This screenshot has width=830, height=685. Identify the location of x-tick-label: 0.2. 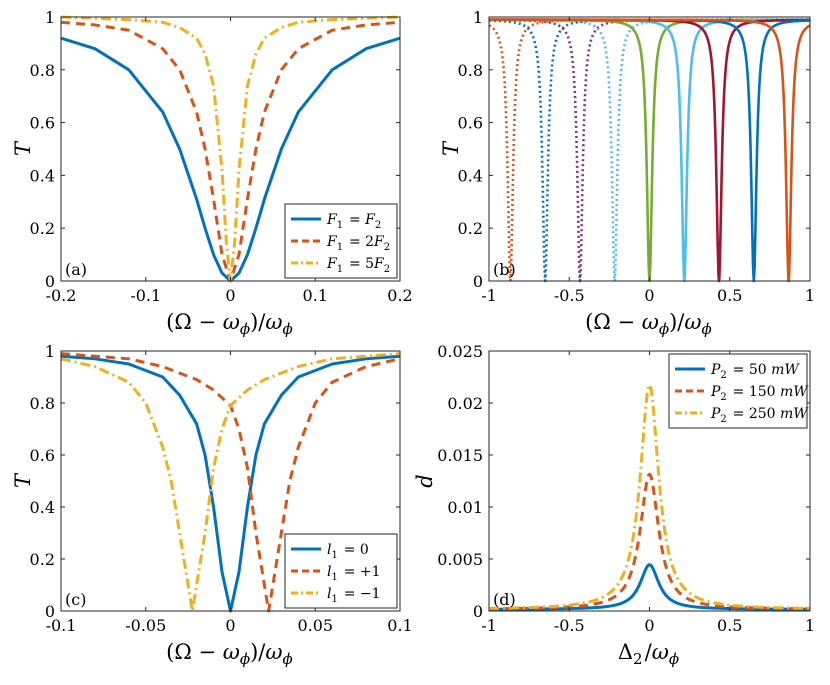
(399, 295).